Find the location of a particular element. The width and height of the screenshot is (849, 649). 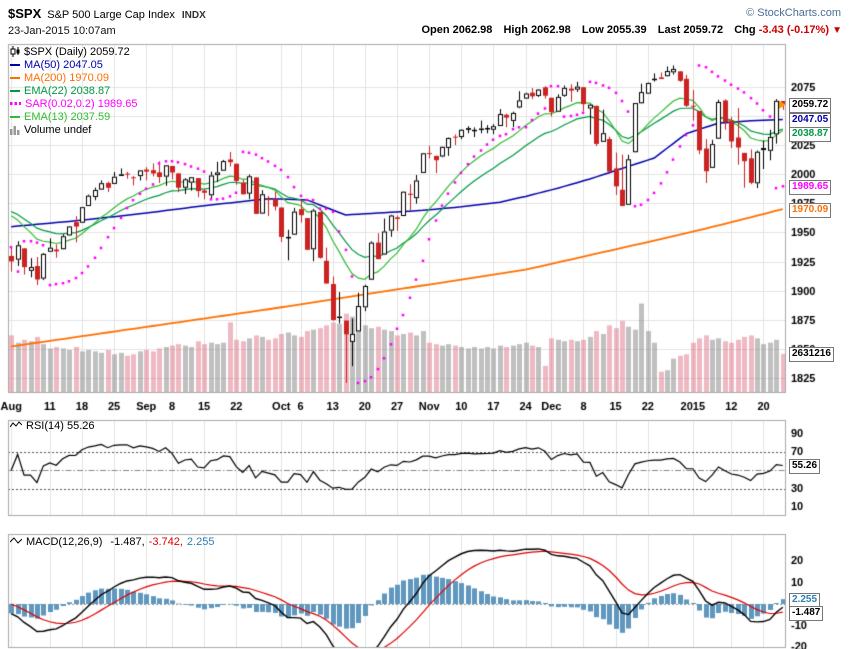

sar-value-box: 1989.65 is located at coordinates (810, 187).